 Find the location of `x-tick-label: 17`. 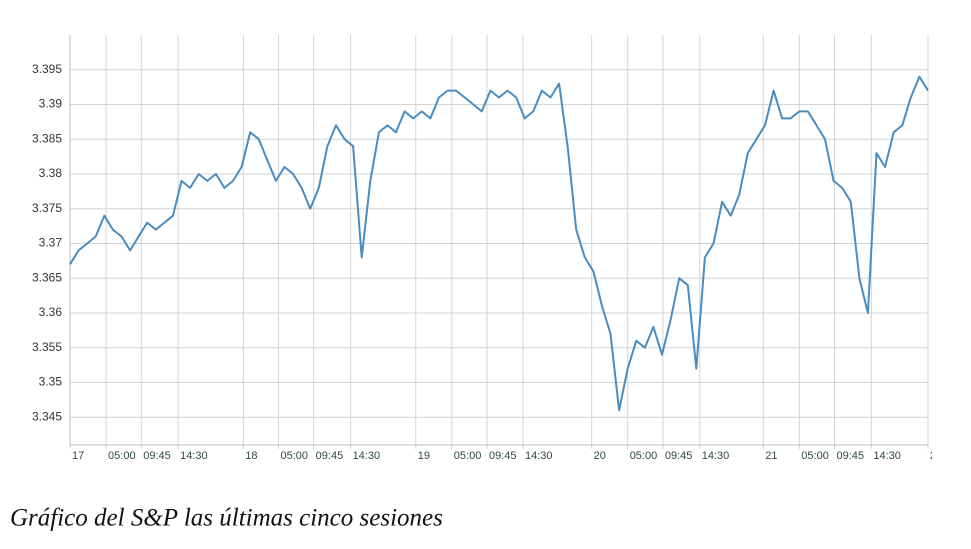

x-tick-label: 17 is located at coordinates (78, 456).